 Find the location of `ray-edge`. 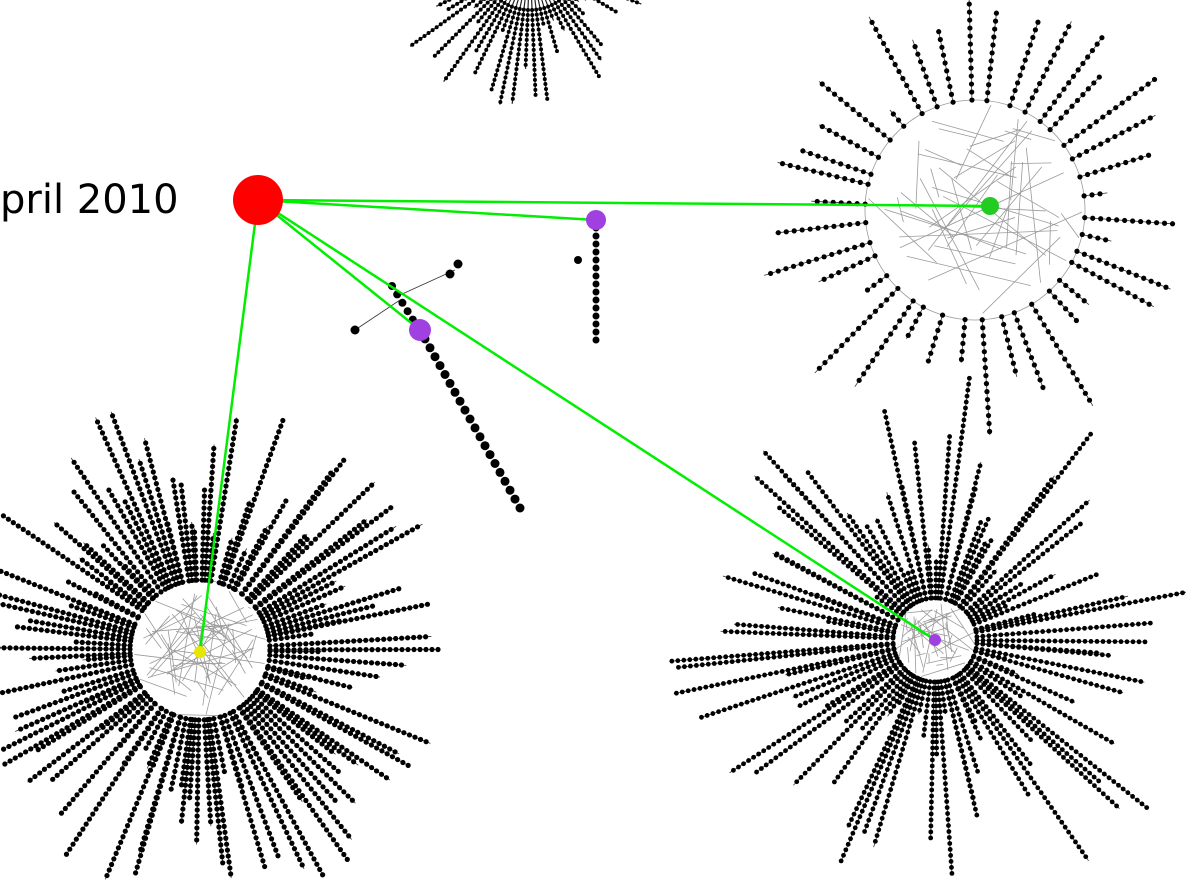

ray-edge is located at coordinates (854, 609).